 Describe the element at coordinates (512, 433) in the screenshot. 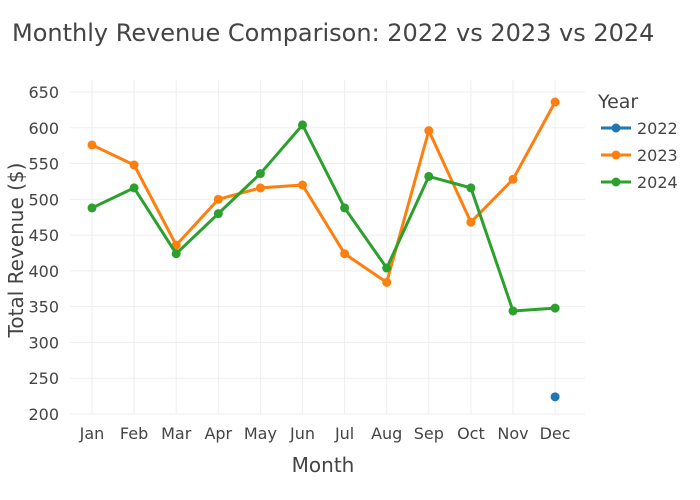

I see `x-tick-label: Nov` at that location.